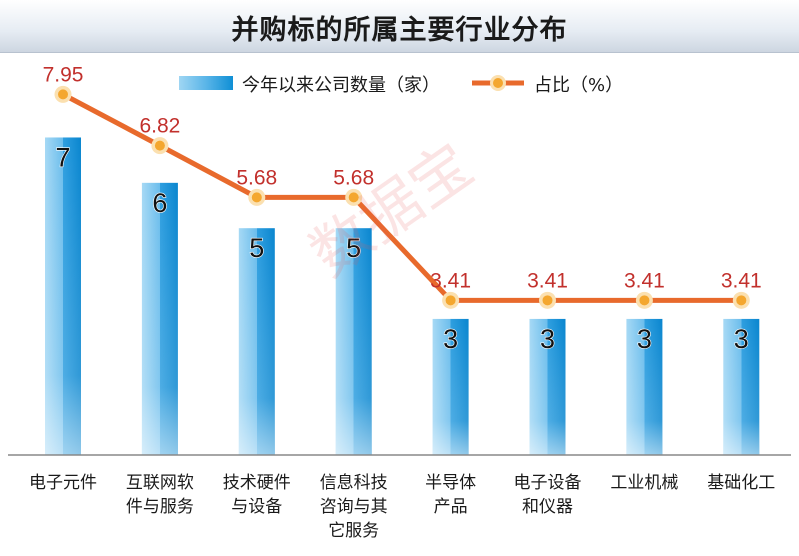 The height and width of the screenshot is (556, 799). What do you see at coordinates (354, 507) in the screenshot?
I see `x-tick-label: 信息科技咨询与其它服务` at bounding box center [354, 507].